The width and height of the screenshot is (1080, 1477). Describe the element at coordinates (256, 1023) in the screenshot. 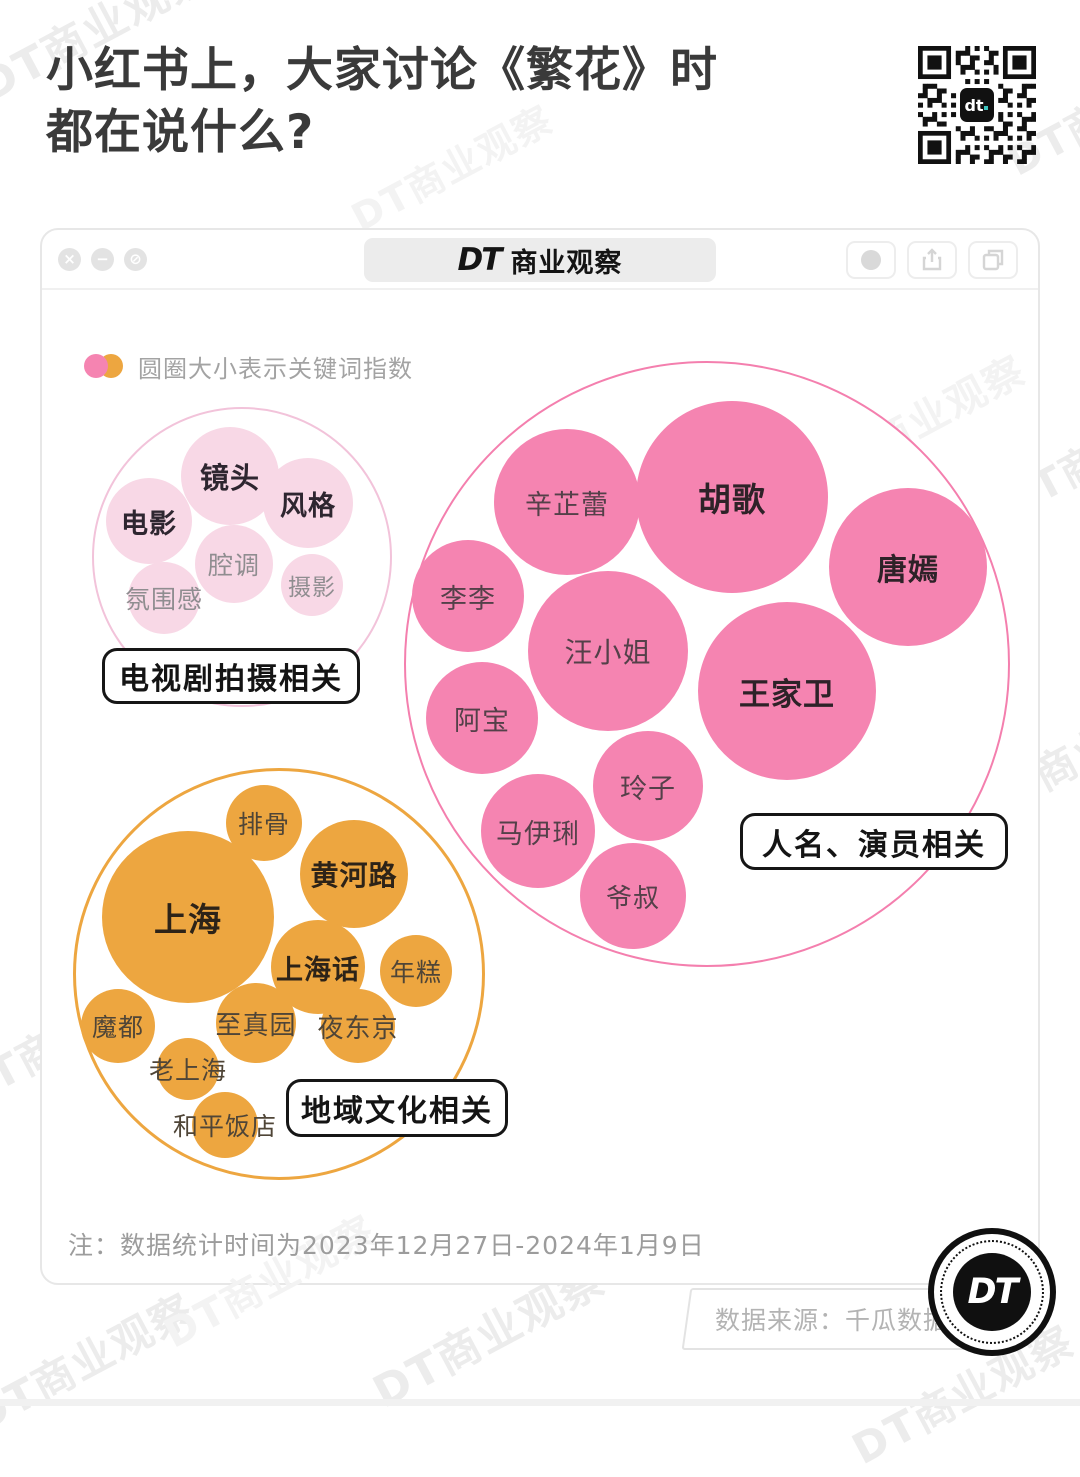

I see `bubble-至真园: 至真园` at that location.